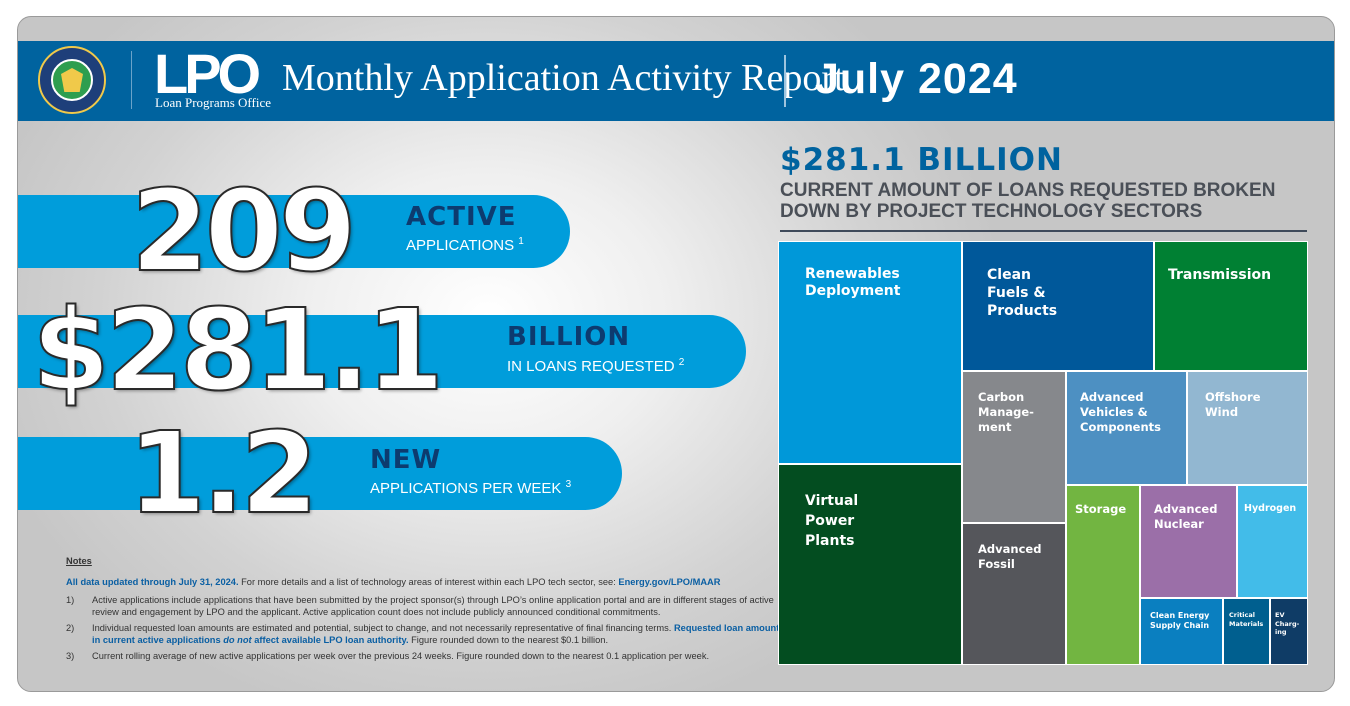 Image resolution: width=1350 pixels, height=706 pixels. I want to click on footnote-ref-3: 3, so click(568, 484).